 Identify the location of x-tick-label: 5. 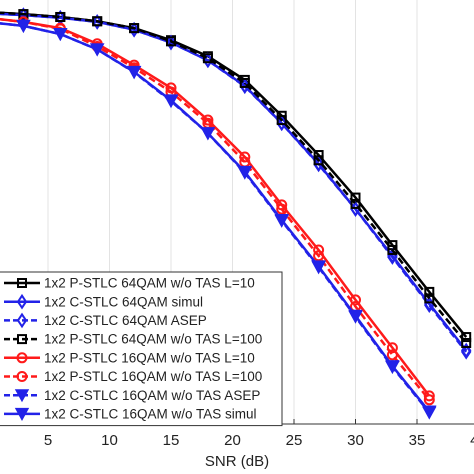
(48, 440).